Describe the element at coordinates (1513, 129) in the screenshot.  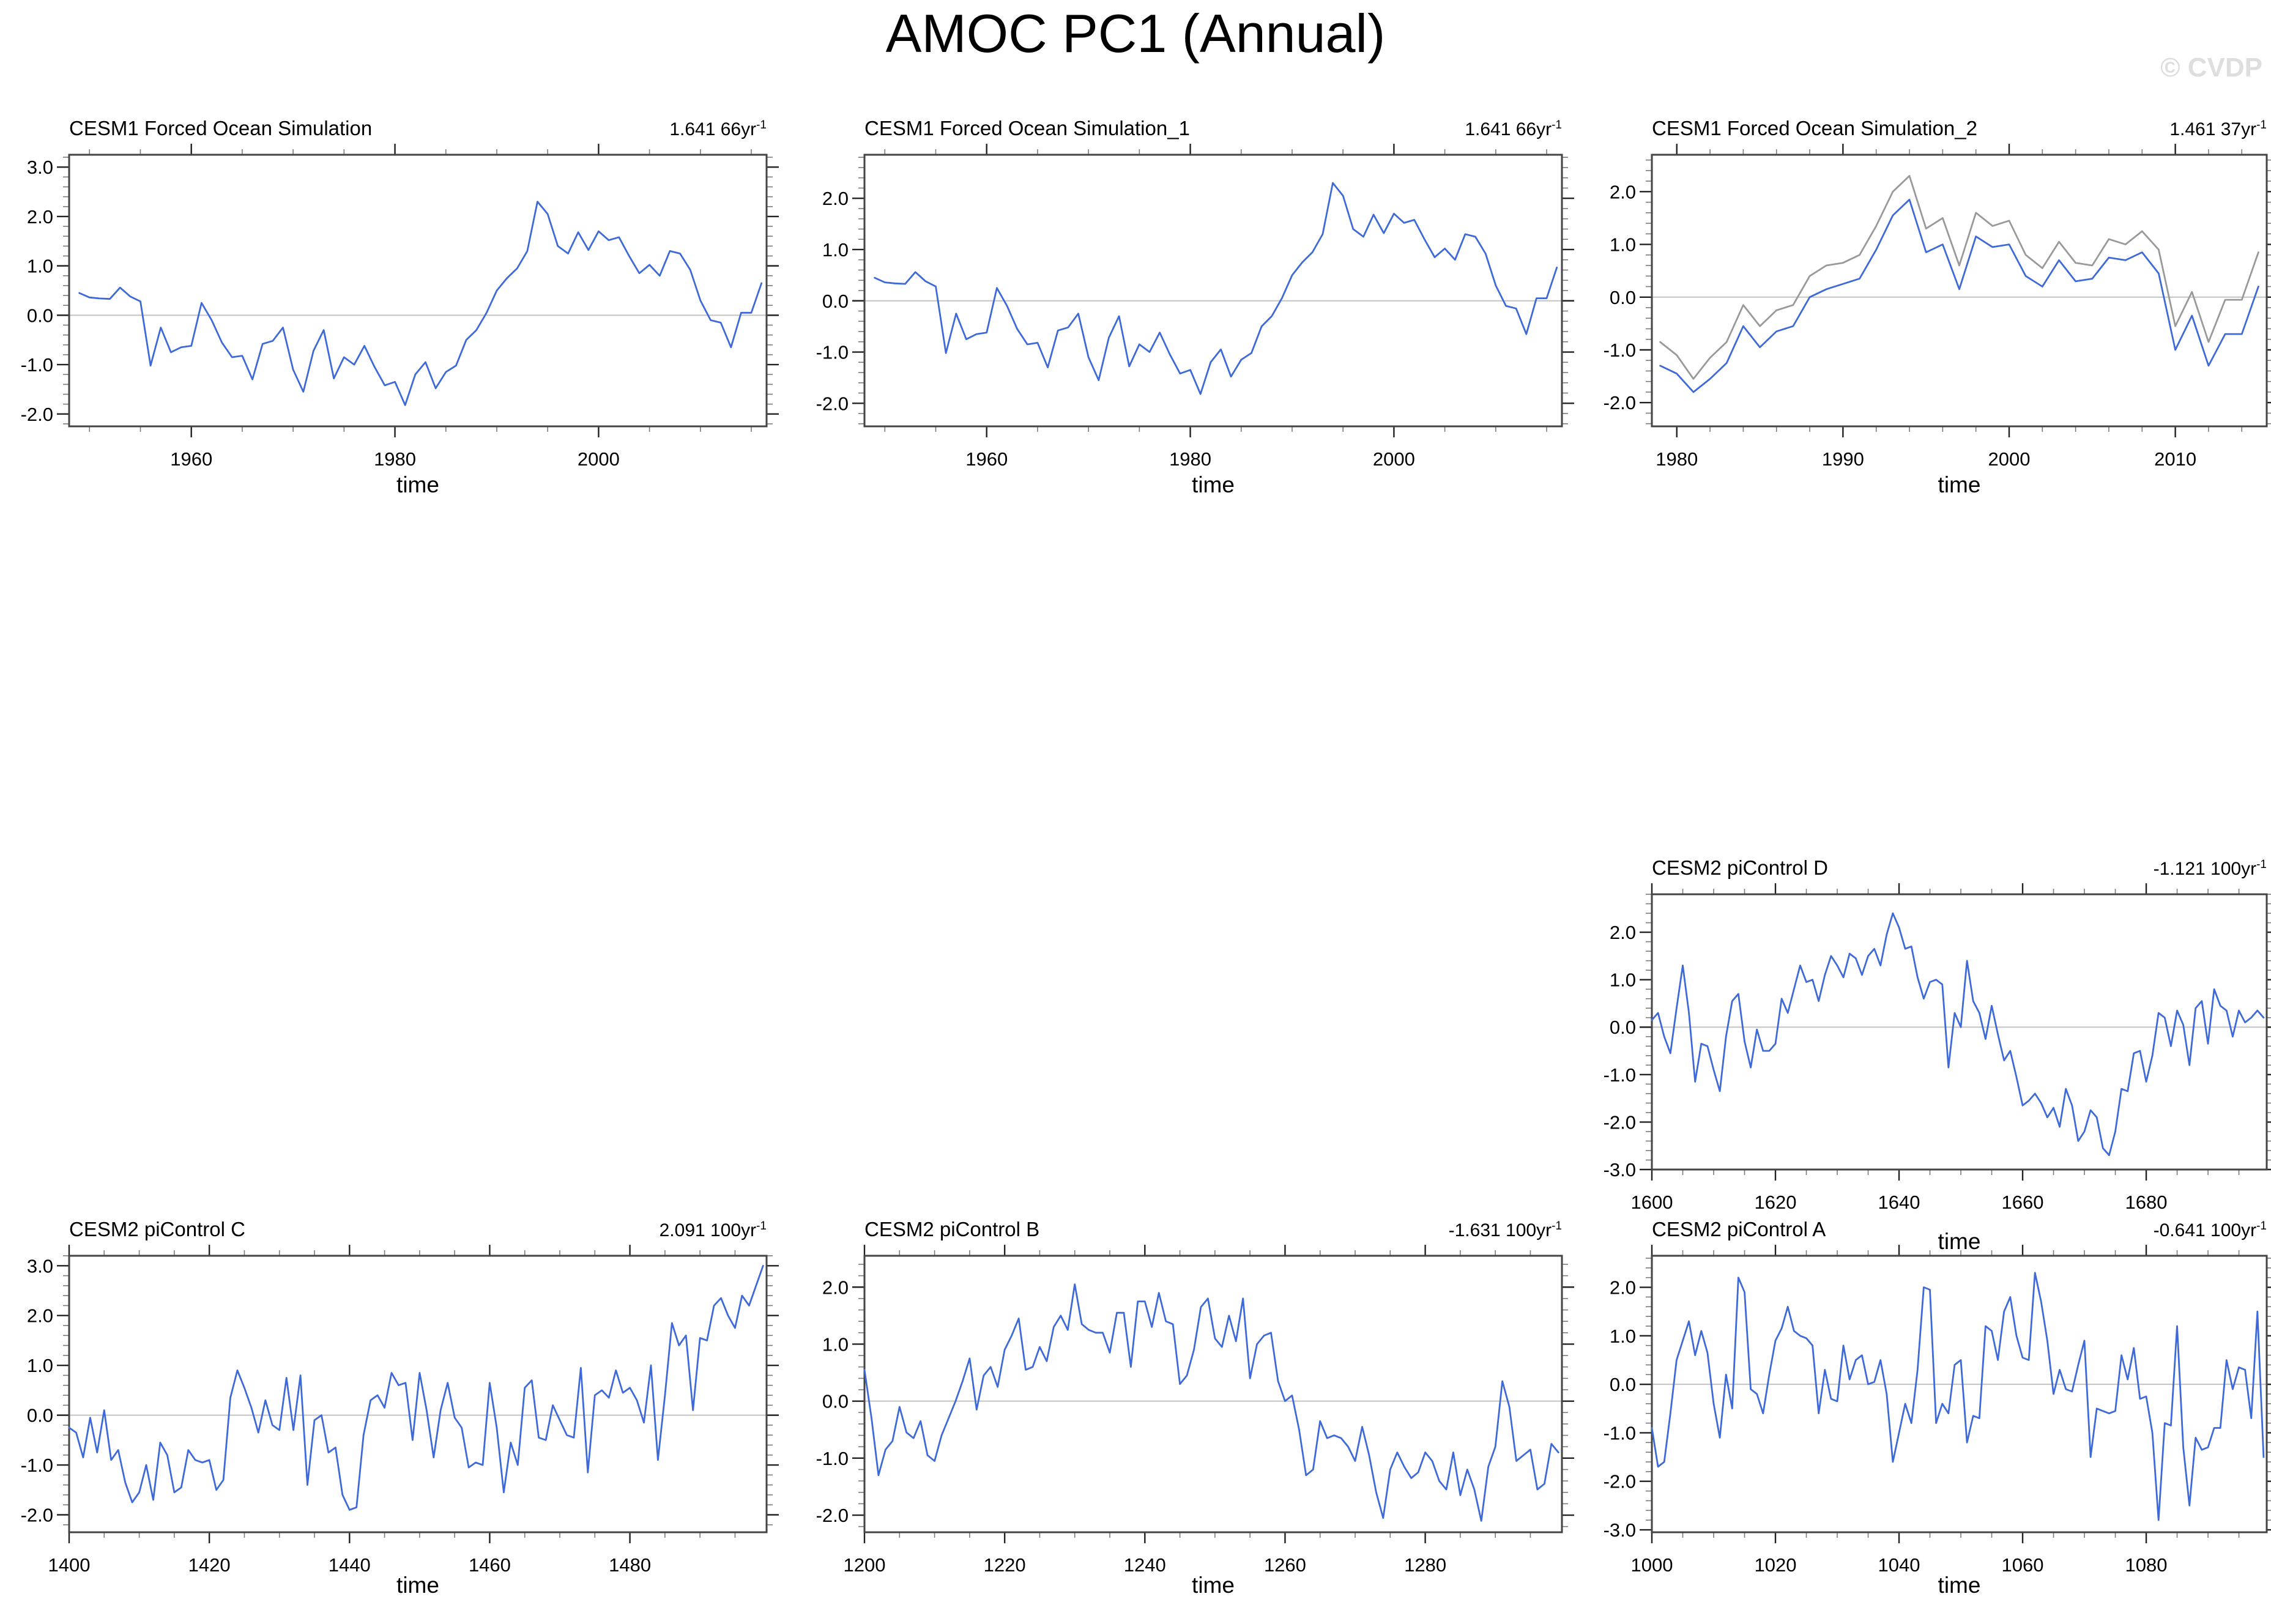
I see `panel-trend-stat: 1.641 66yr-1` at that location.